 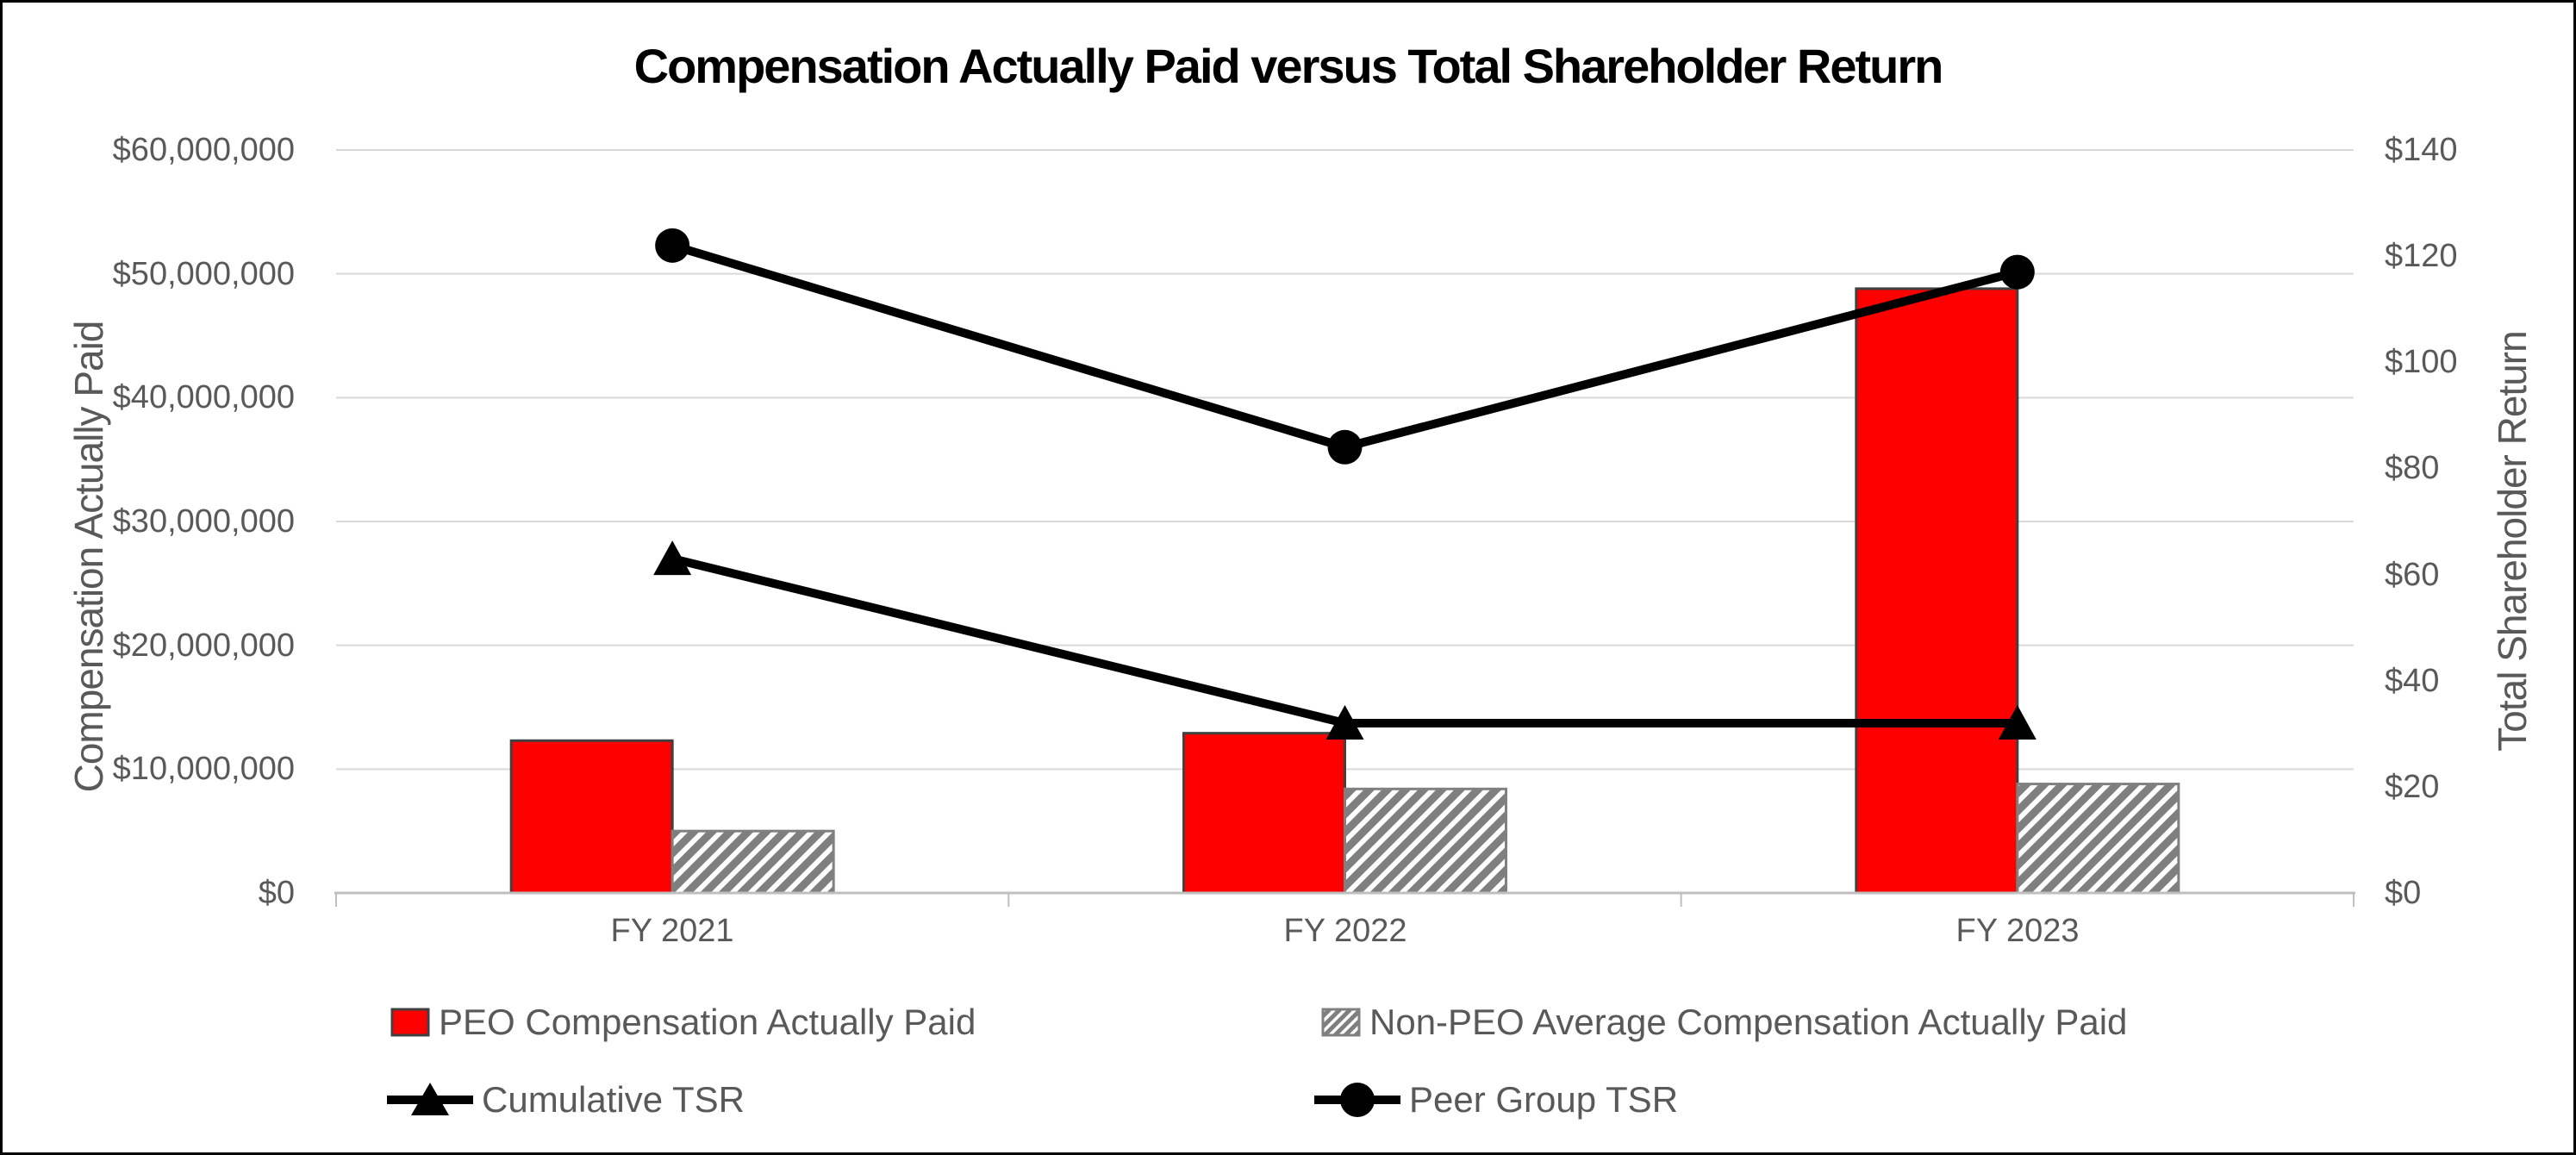 I want to click on legend-swatch-non-peo-bar, so click(x=1341, y=1022).